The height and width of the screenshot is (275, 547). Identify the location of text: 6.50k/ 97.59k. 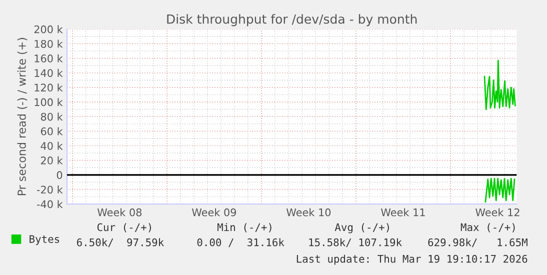
(120, 243).